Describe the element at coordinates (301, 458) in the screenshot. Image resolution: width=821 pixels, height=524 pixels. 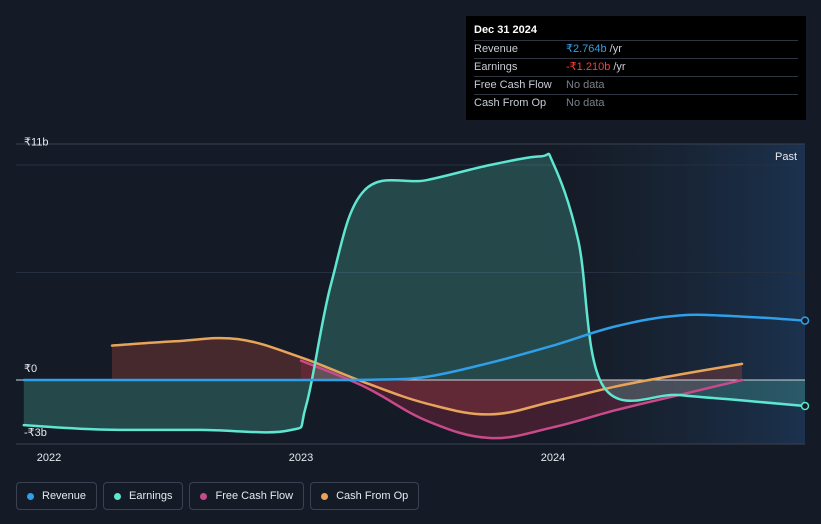
I see `x-tick-label: 2023` at that location.